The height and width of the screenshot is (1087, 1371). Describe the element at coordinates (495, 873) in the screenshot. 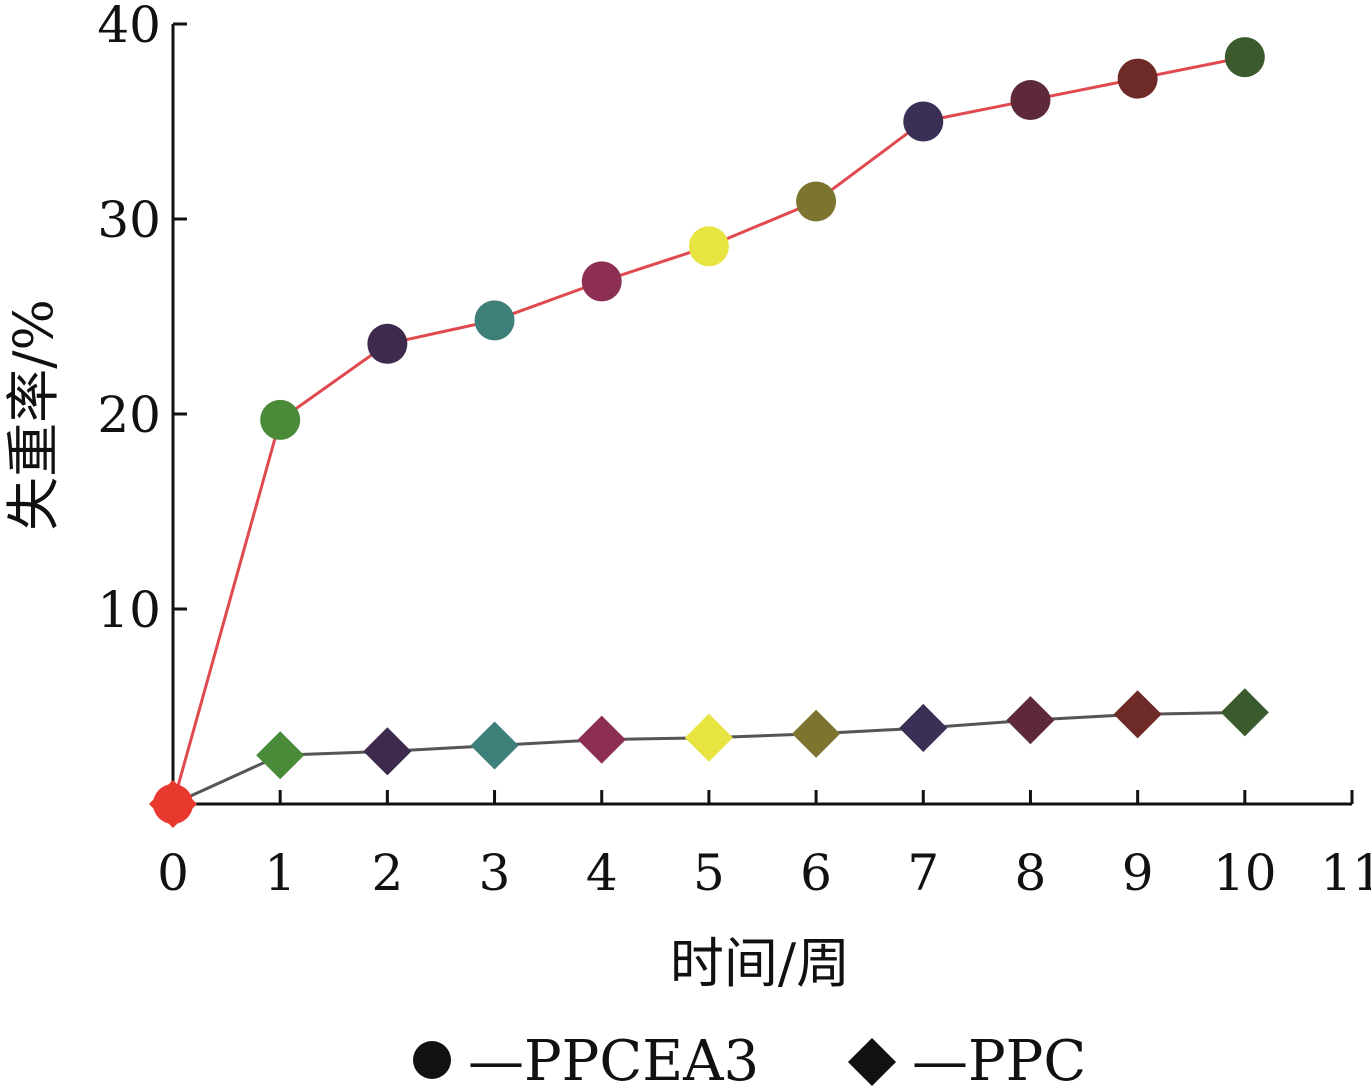

I see `x-tick-label: 3` at that location.